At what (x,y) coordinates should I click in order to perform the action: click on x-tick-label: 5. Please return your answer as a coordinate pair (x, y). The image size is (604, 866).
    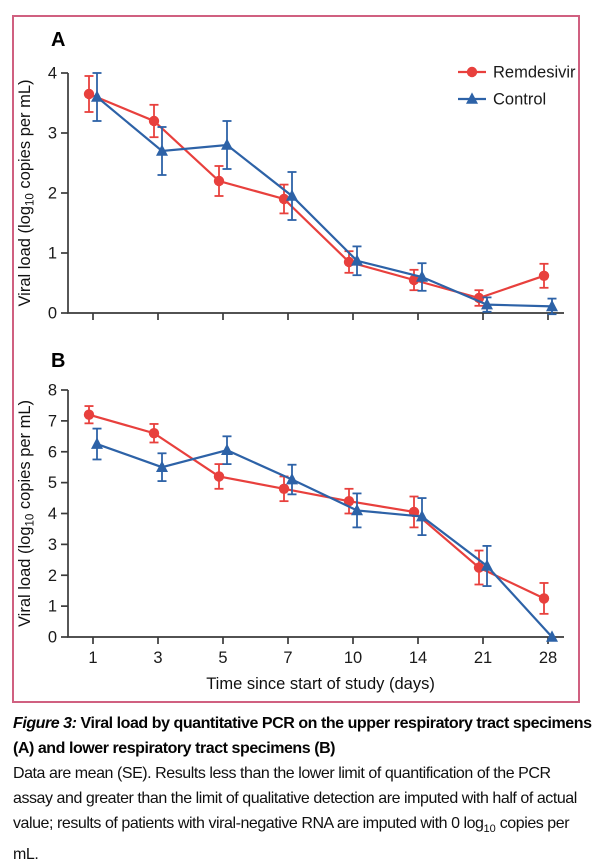
    Looking at the image, I should click on (222, 658).